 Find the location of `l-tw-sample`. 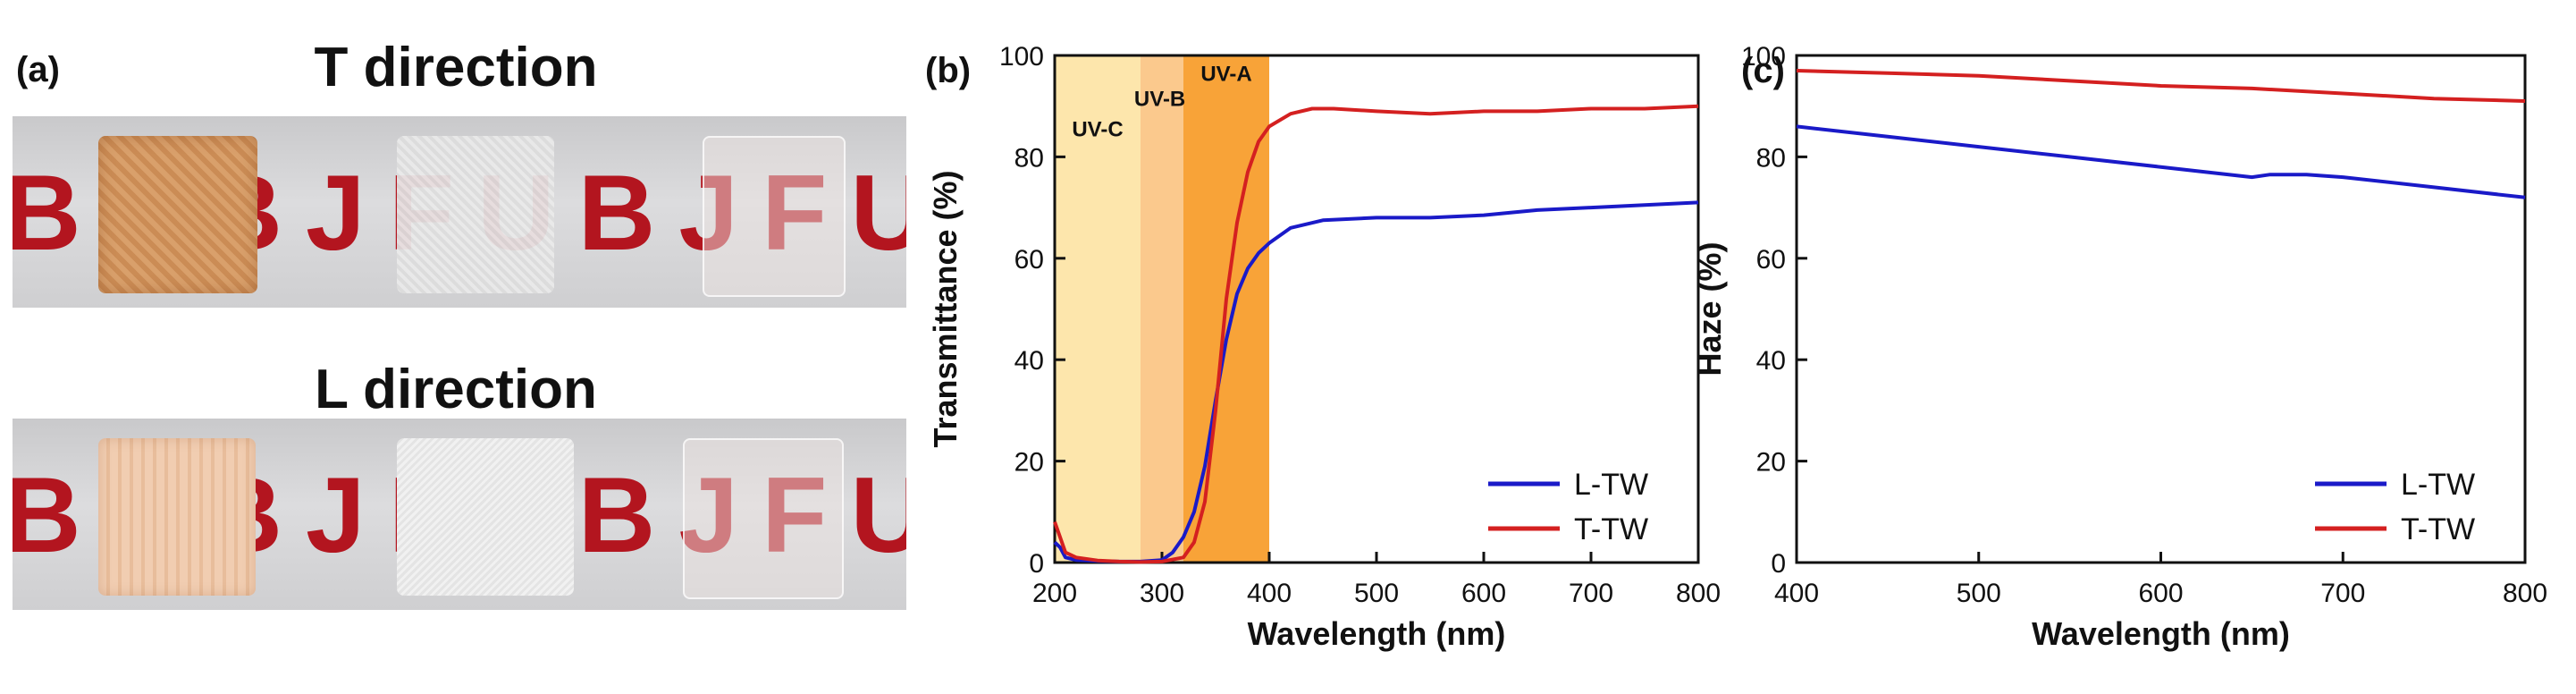

l-tw-sample is located at coordinates (486, 517).